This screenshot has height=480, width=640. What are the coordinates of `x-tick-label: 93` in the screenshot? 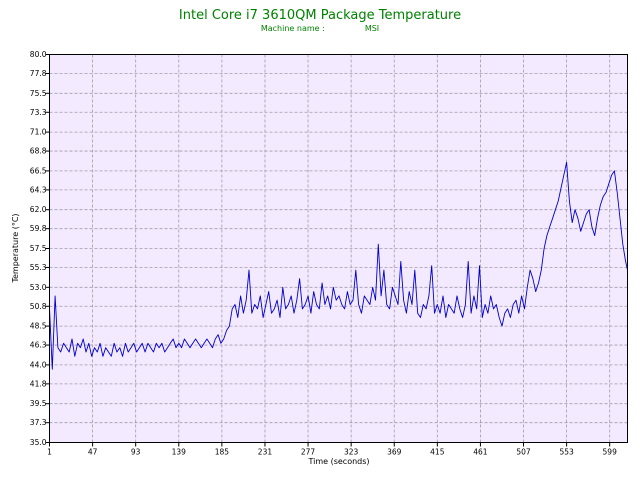 It's located at (136, 452).